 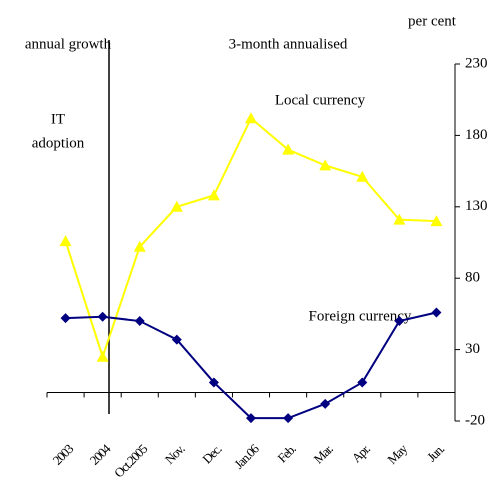 I want to click on x-tick-label: Dec., so click(x=211, y=453).